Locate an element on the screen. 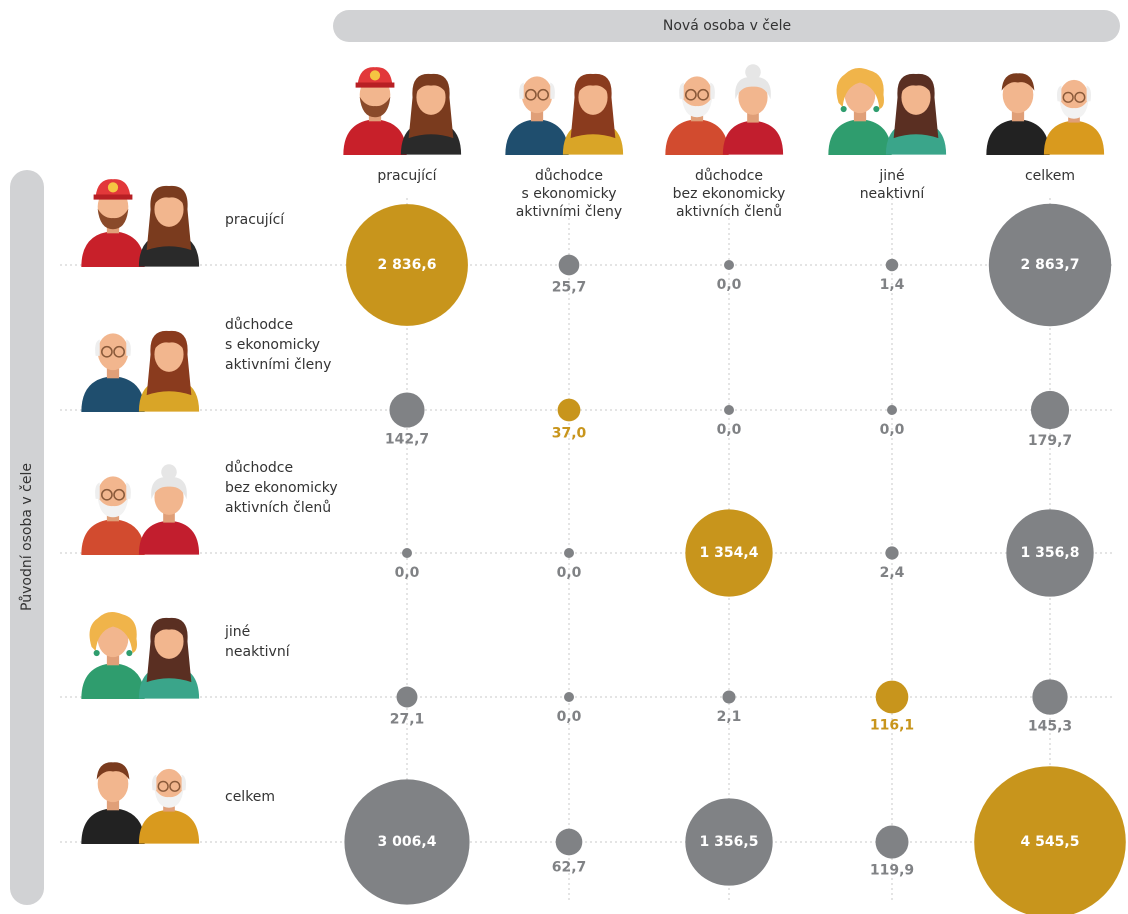 Image resolution: width=1128 pixels, height=914 pixels. row-label: jiné is located at coordinates (237, 632).